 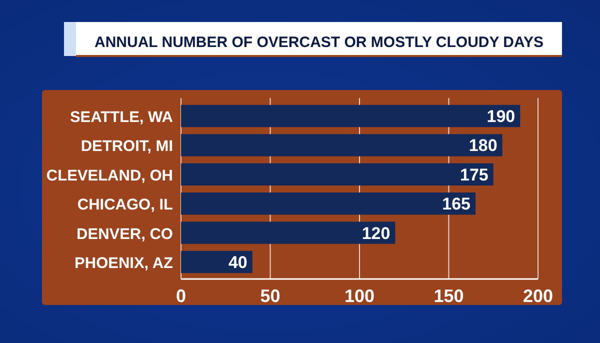 What do you see at coordinates (126, 147) in the screenshot?
I see `y-tick-label: DETROIT, MI` at bounding box center [126, 147].